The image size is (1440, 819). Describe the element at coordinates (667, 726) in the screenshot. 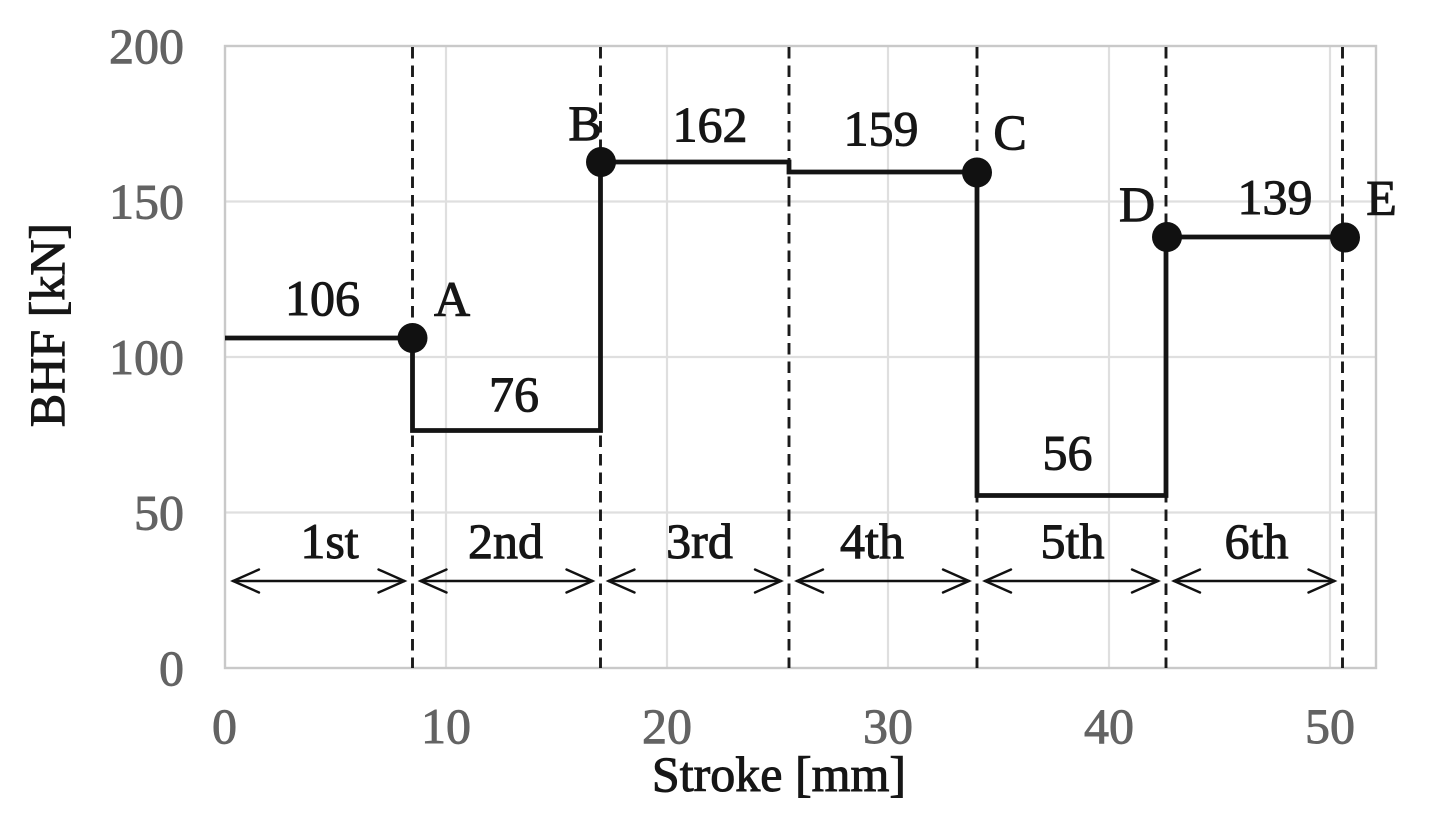

I see `svg-text: 20` at that location.